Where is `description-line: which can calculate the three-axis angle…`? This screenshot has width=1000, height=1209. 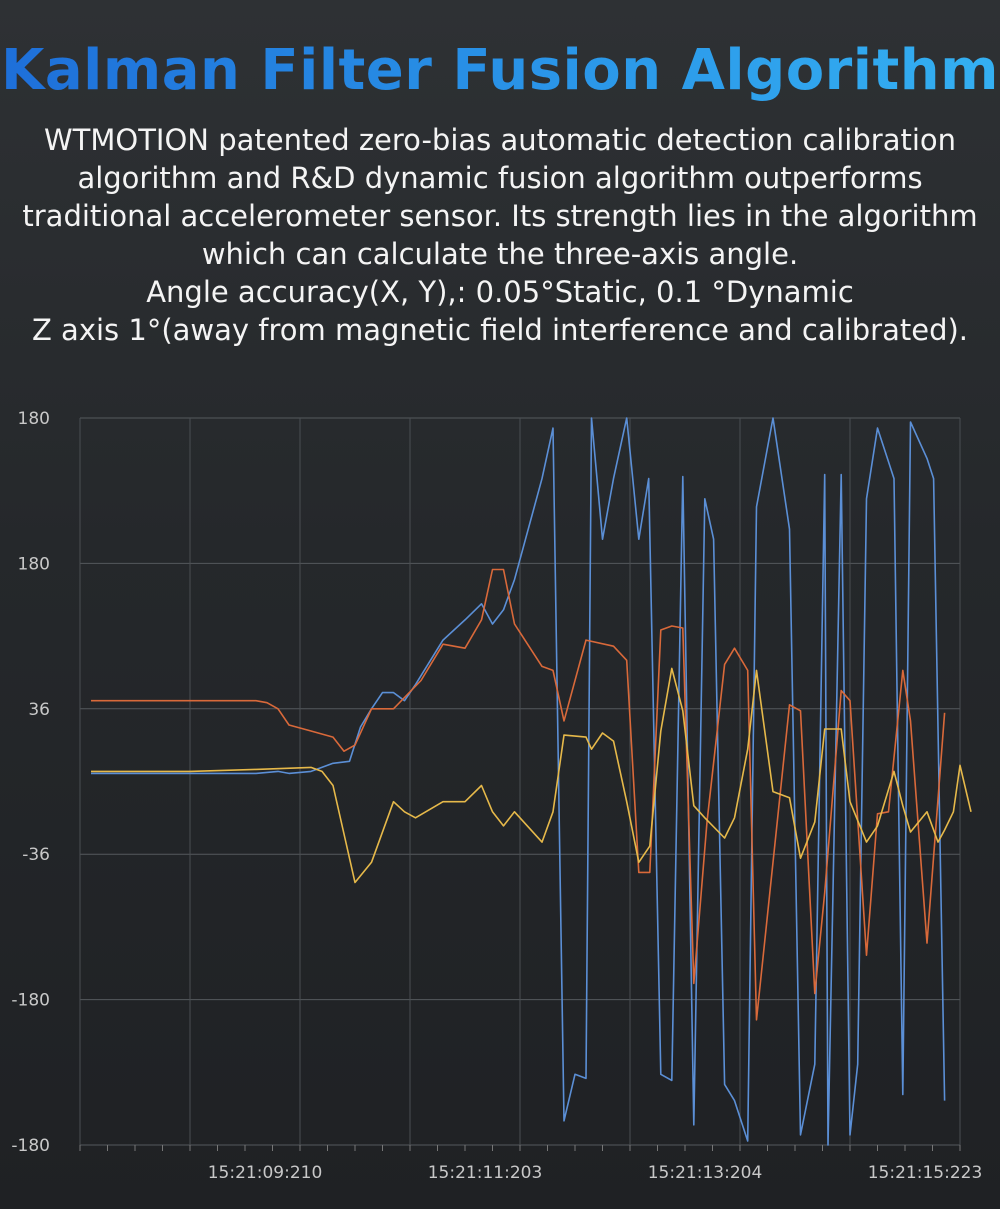
description-line: which can calculate the three-axis angle… is located at coordinates (500, 254).